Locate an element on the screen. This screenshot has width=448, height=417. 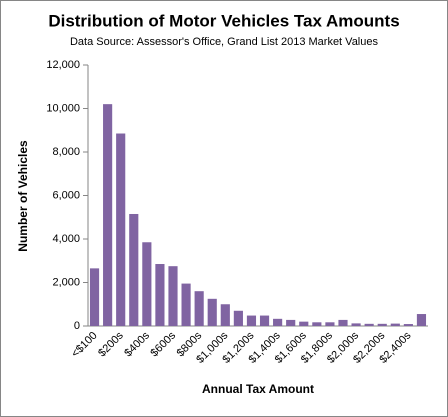
x-axis-title: Annual Tax Amount is located at coordinates (258, 389).